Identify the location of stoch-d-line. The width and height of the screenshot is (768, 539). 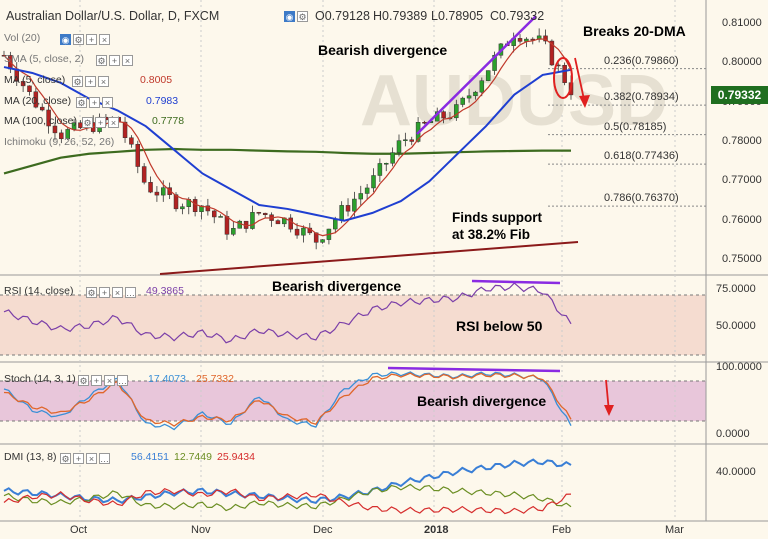
(287, 399).